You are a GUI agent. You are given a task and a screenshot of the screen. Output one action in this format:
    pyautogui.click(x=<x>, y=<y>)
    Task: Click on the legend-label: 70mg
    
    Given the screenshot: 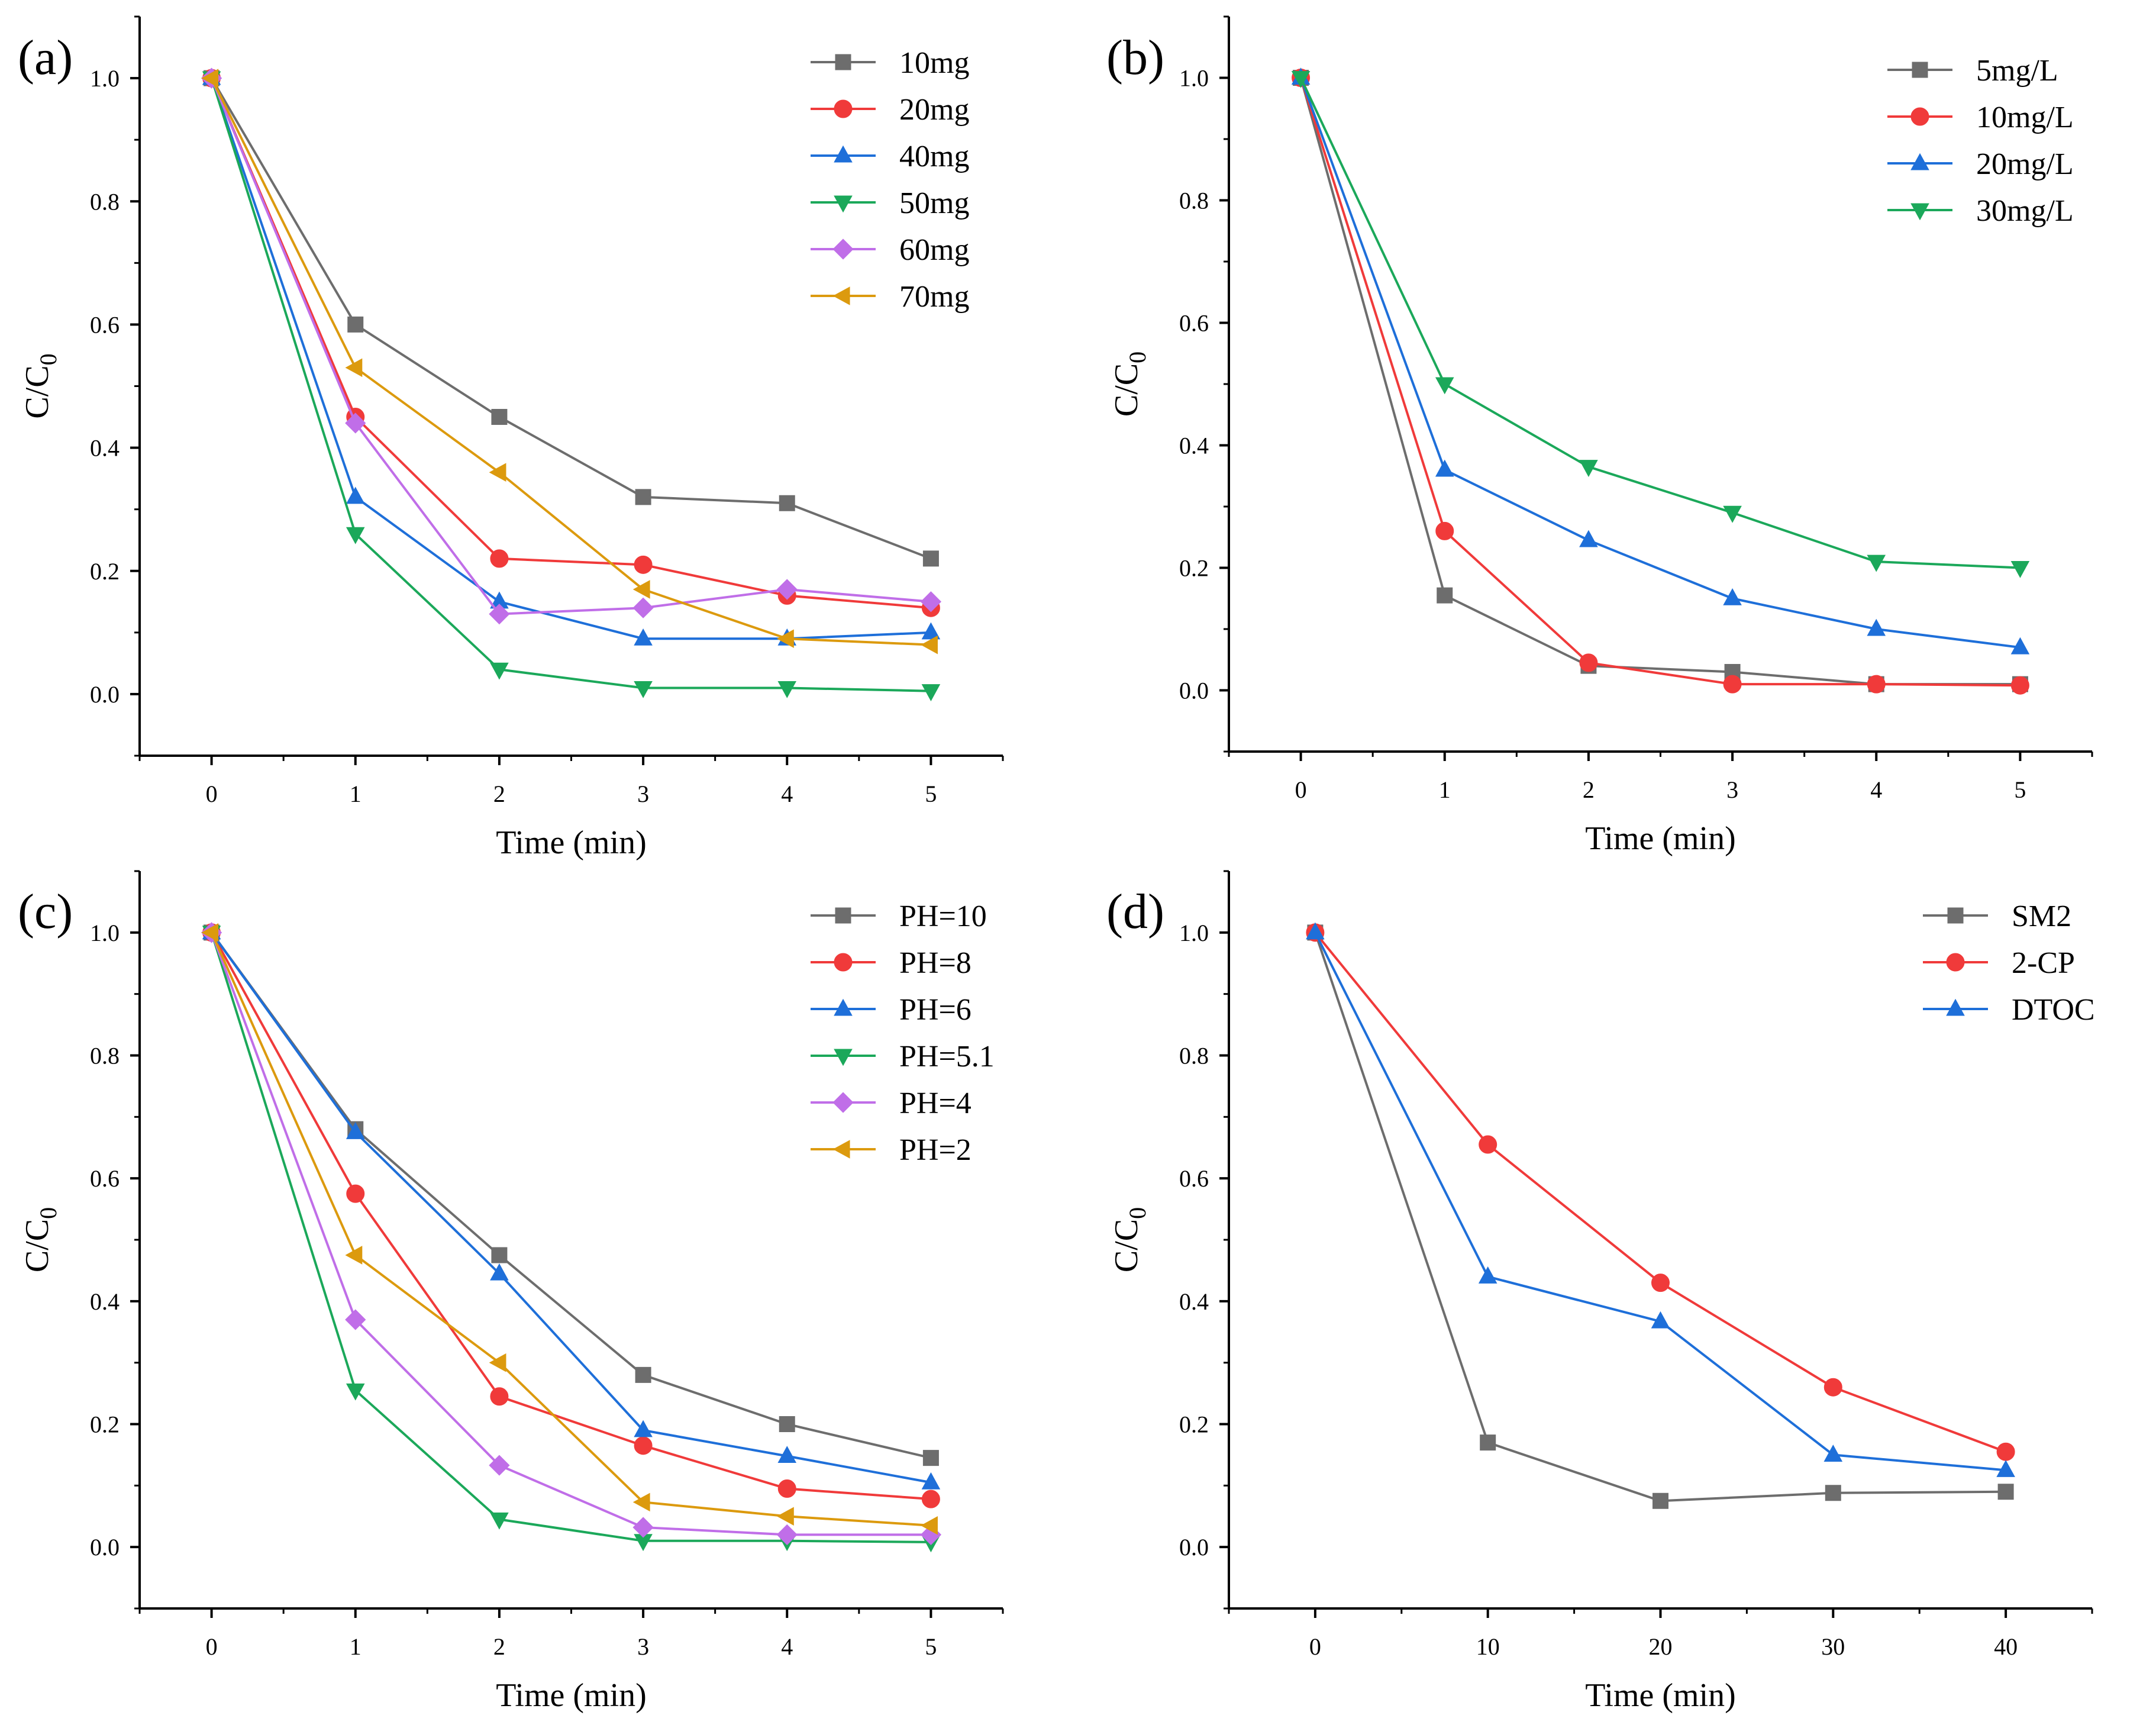 What is the action you would take?
    pyautogui.click(x=934, y=297)
    